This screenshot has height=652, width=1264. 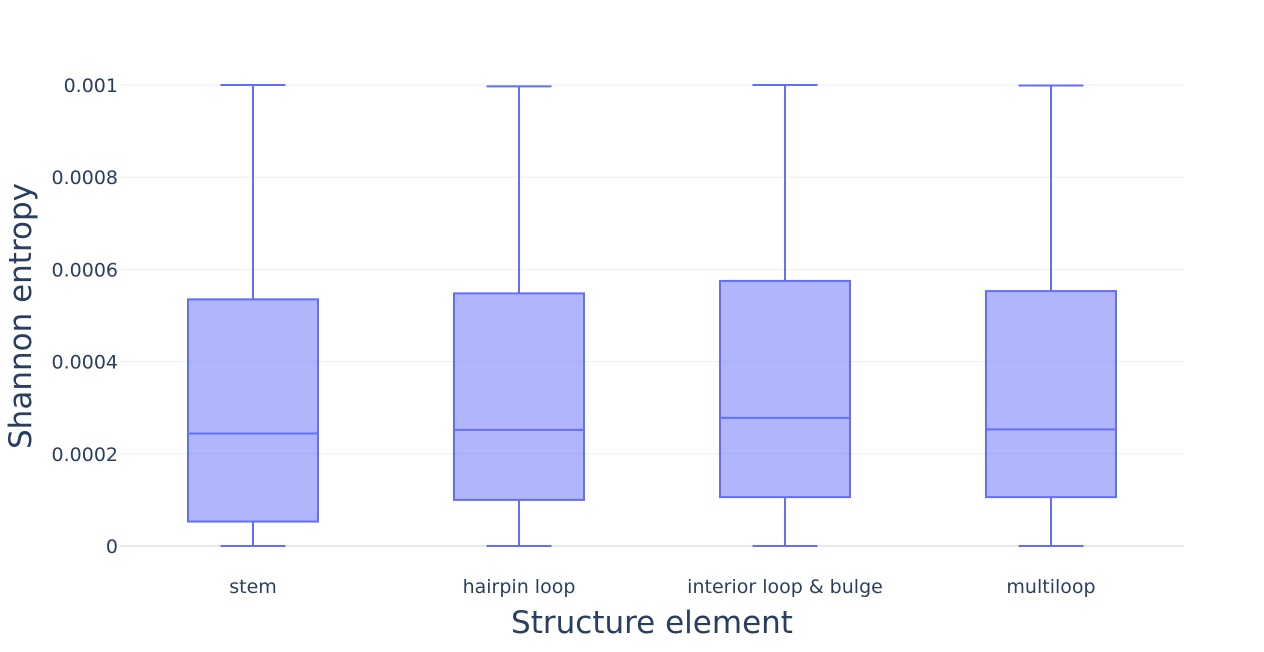 I want to click on x-category-label: stem, so click(x=253, y=587).